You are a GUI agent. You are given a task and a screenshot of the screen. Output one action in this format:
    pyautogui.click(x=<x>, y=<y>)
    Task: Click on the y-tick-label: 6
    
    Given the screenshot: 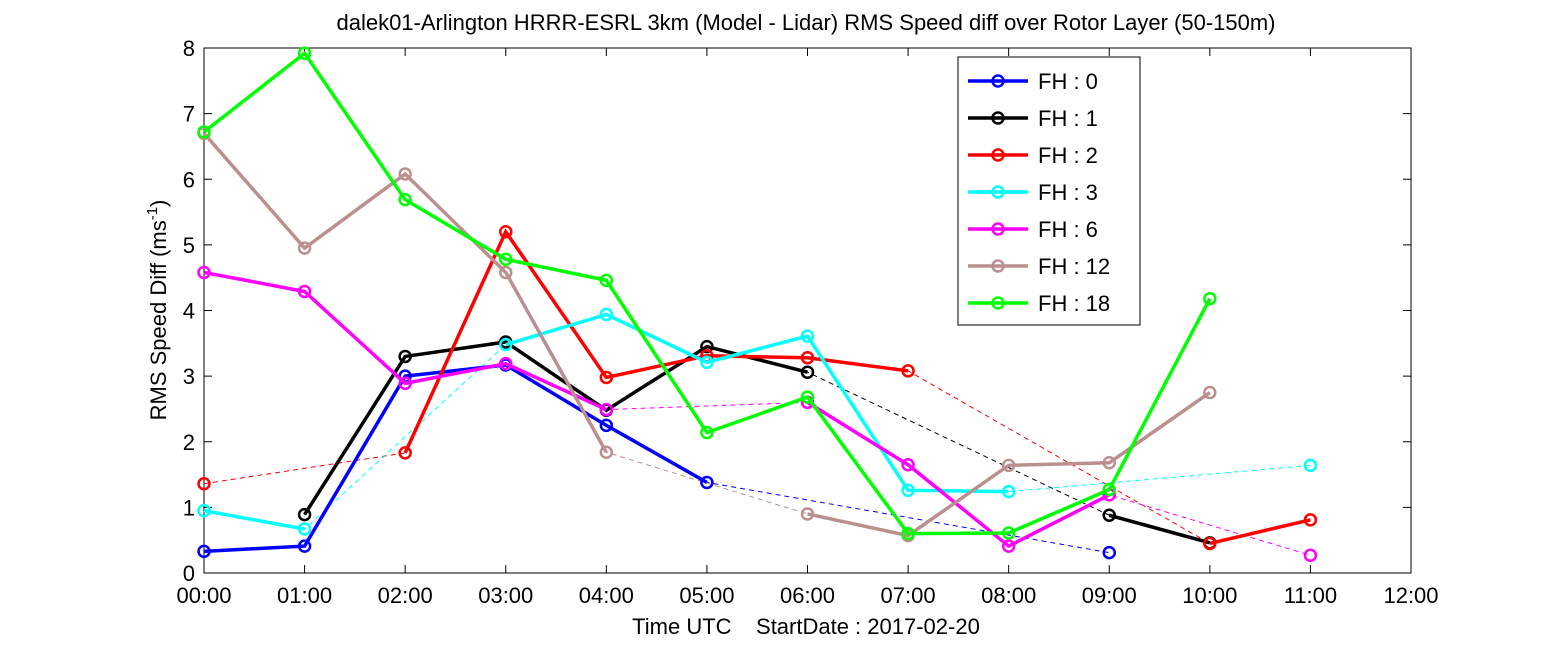 What is the action you would take?
    pyautogui.click(x=189, y=179)
    